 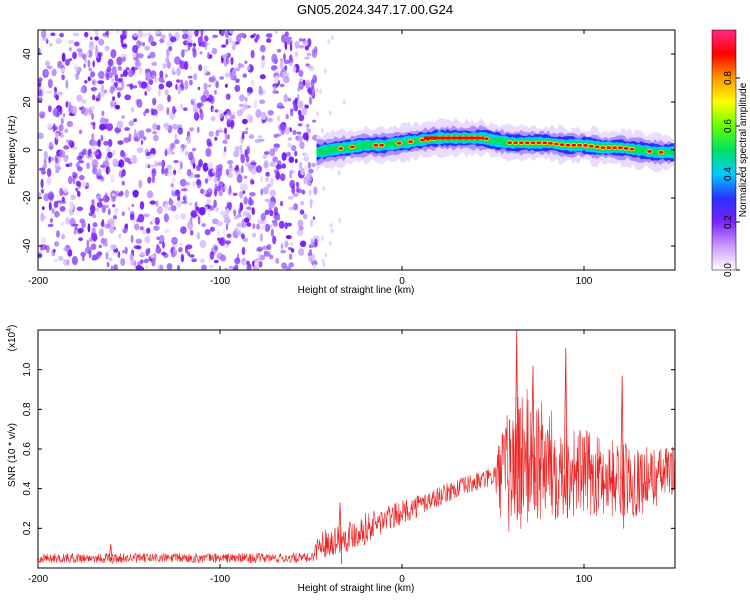 What do you see at coordinates (27, 488) in the screenshot?
I see `snr-y-tick-label: 0.4` at bounding box center [27, 488].